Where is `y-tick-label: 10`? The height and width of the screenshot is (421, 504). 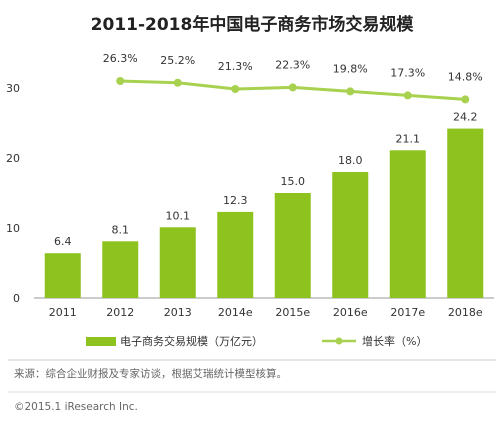
y-tick-label: 10 is located at coordinates (13, 228).